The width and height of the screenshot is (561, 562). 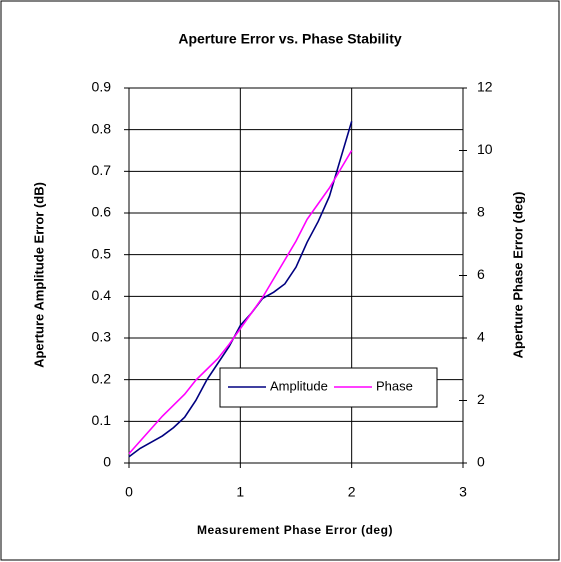 I want to click on y-tick-label: 0.2, so click(x=102, y=378).